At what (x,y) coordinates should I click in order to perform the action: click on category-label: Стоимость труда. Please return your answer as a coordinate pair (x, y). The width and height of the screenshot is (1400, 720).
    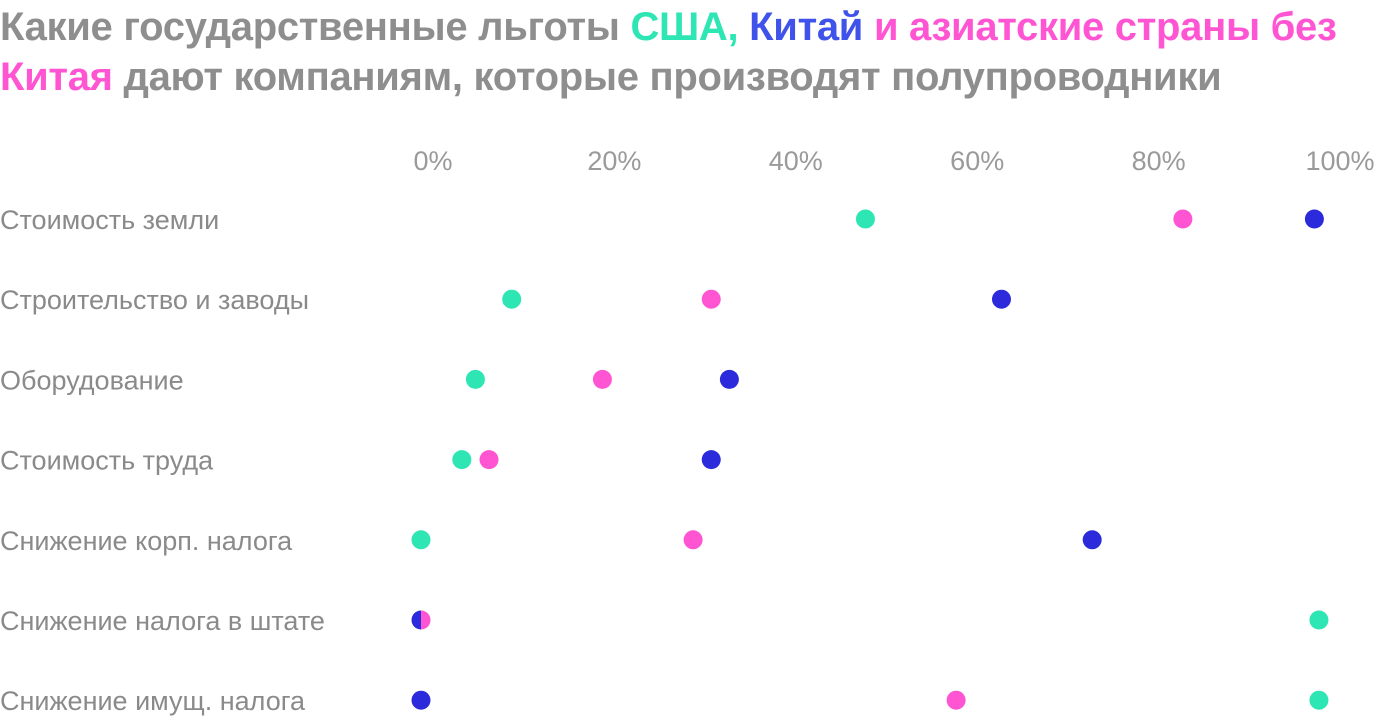
    Looking at the image, I should click on (107, 461).